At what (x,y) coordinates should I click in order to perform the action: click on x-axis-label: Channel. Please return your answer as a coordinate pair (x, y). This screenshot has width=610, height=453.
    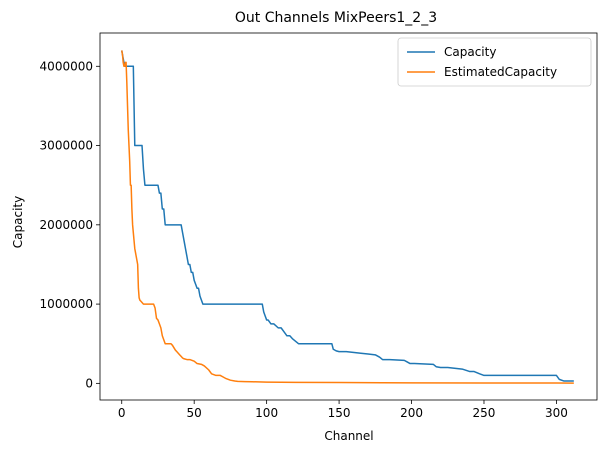
    Looking at the image, I should click on (348, 436).